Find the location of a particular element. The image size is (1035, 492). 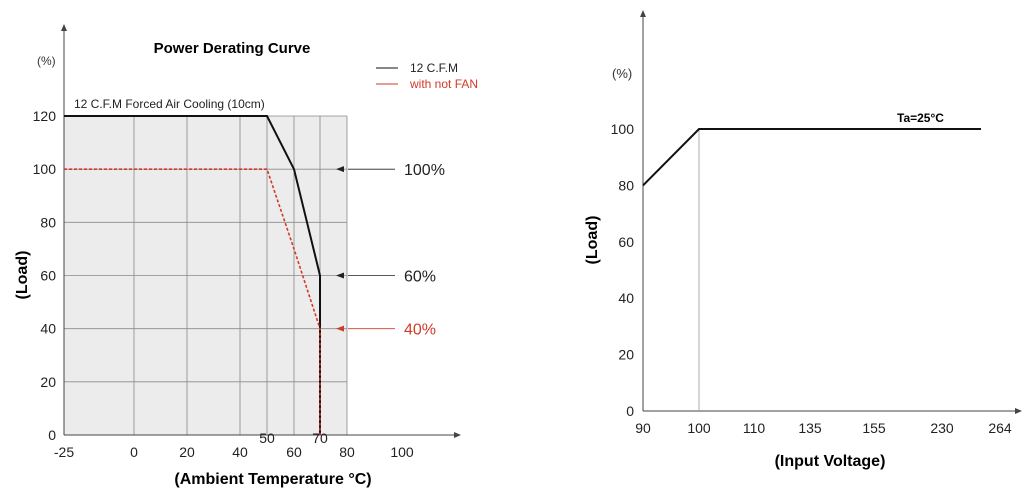

series-line-load is located at coordinates (811, 157).